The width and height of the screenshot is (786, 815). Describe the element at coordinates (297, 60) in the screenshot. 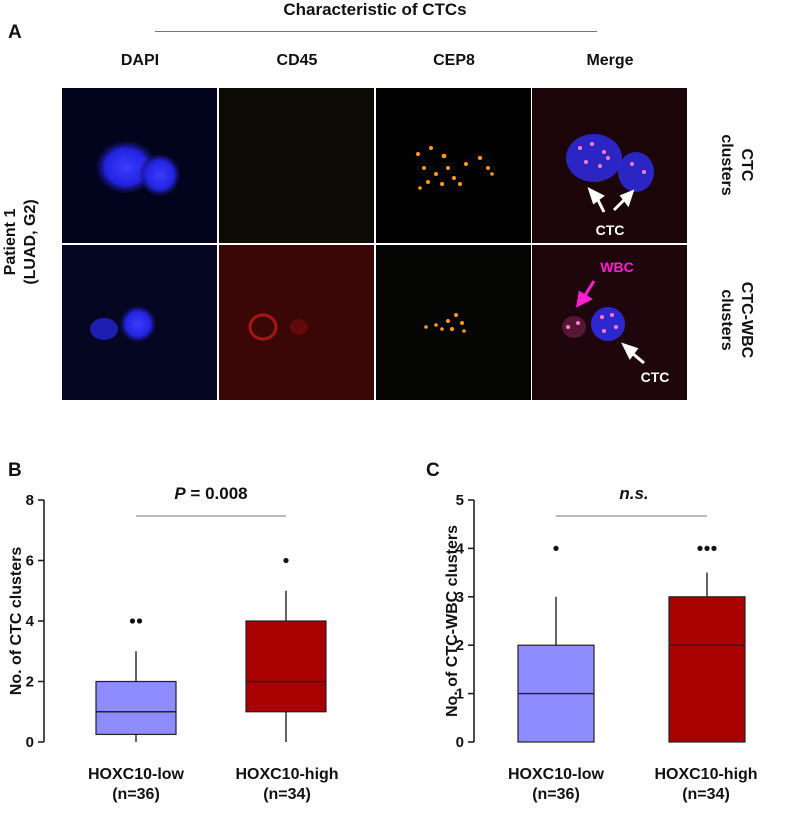

I see `column-header-cd45: CD45` at that location.